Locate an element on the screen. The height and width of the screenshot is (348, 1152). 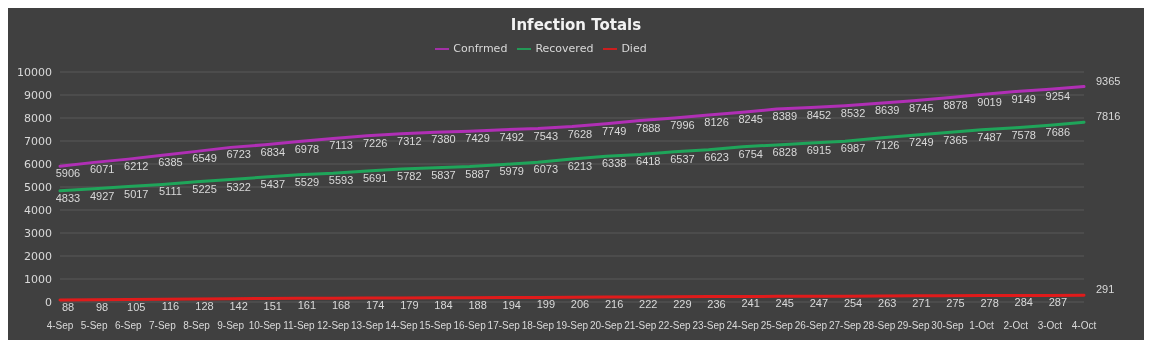
data-label: 6978 is located at coordinates (307, 148).